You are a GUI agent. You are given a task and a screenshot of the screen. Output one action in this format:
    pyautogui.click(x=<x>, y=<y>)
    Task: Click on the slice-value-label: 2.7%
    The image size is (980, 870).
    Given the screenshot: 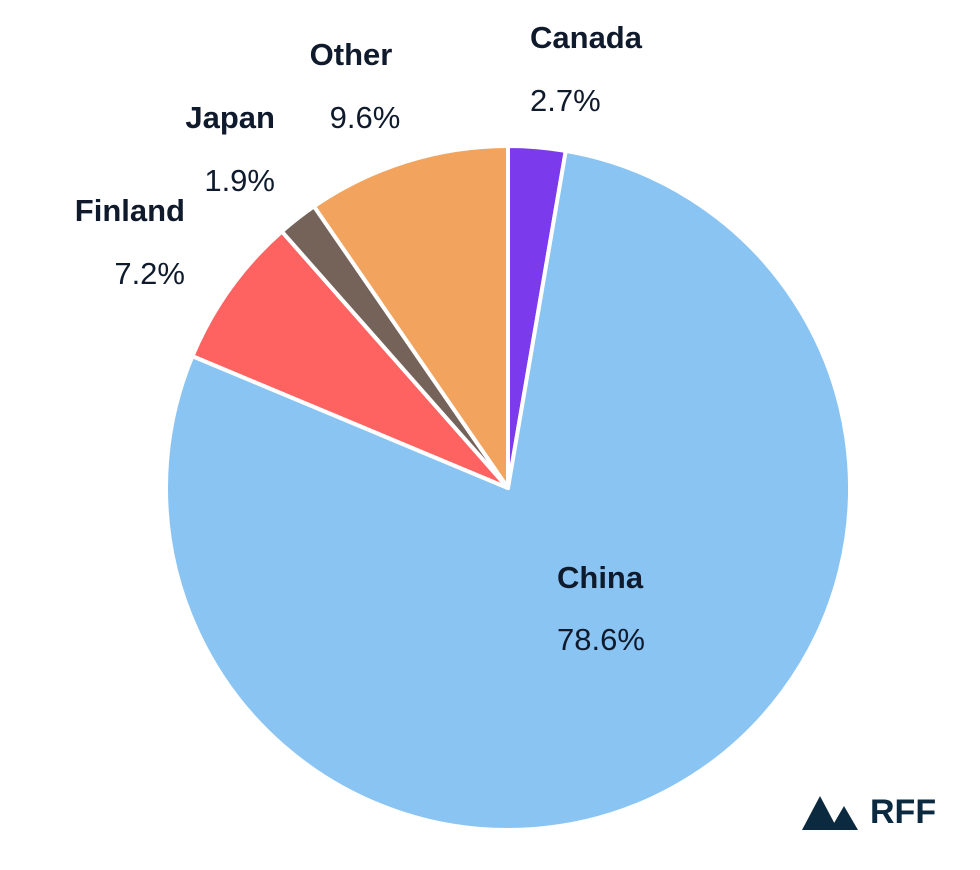 What is the action you would take?
    pyautogui.click(x=565, y=100)
    